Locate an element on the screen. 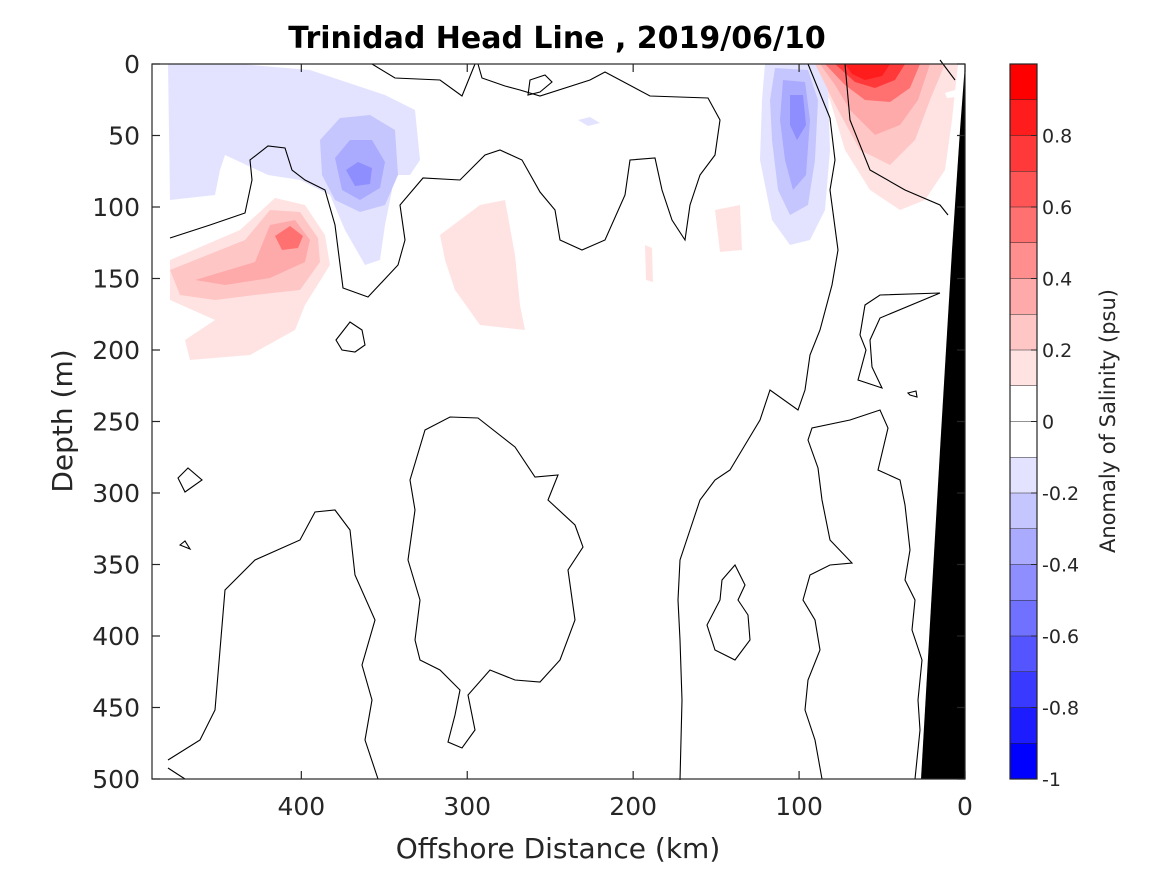 The width and height of the screenshot is (1167, 875). y-tick-label: 300 is located at coordinates (116, 493).